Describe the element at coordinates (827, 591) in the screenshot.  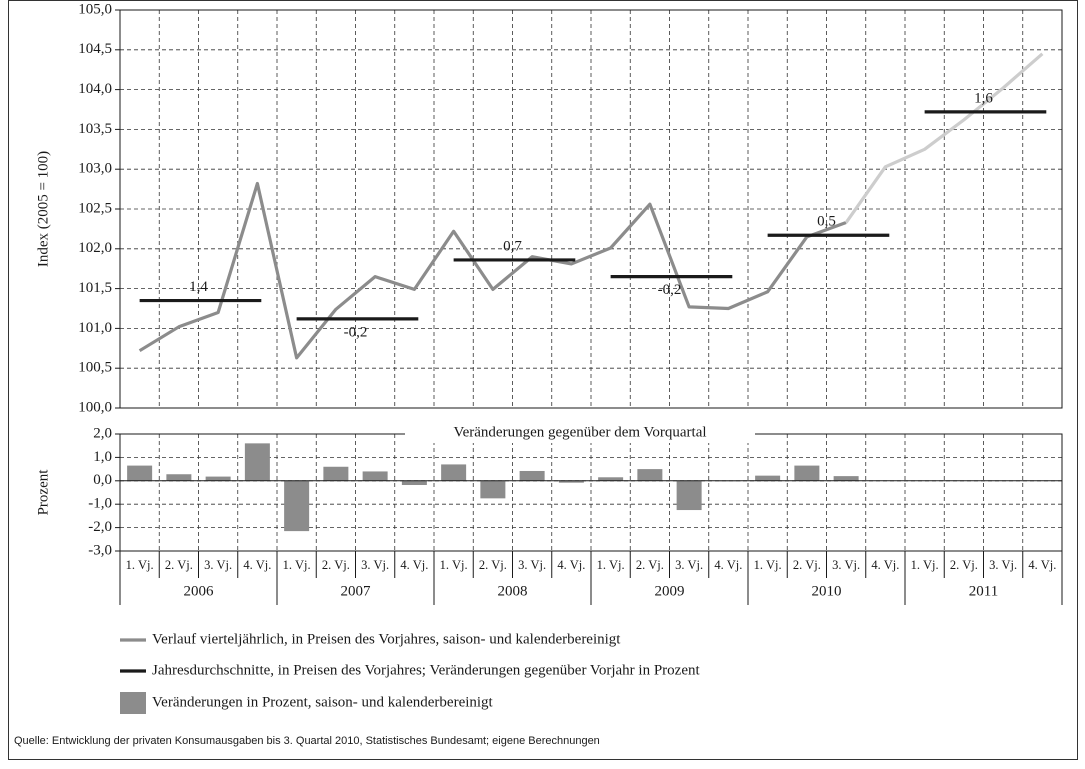
I see `year-label: 2010` at that location.